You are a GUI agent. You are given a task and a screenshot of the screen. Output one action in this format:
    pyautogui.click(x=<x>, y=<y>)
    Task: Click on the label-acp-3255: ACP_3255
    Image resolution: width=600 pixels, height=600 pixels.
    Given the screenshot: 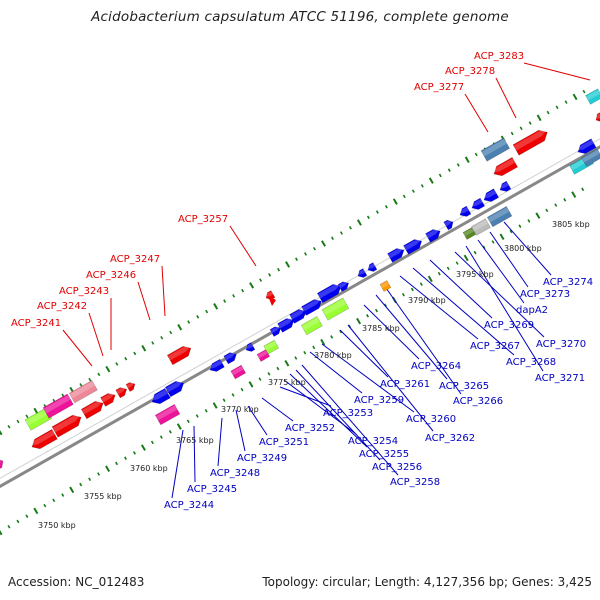 What is the action you would take?
    pyautogui.click(x=384, y=454)
    